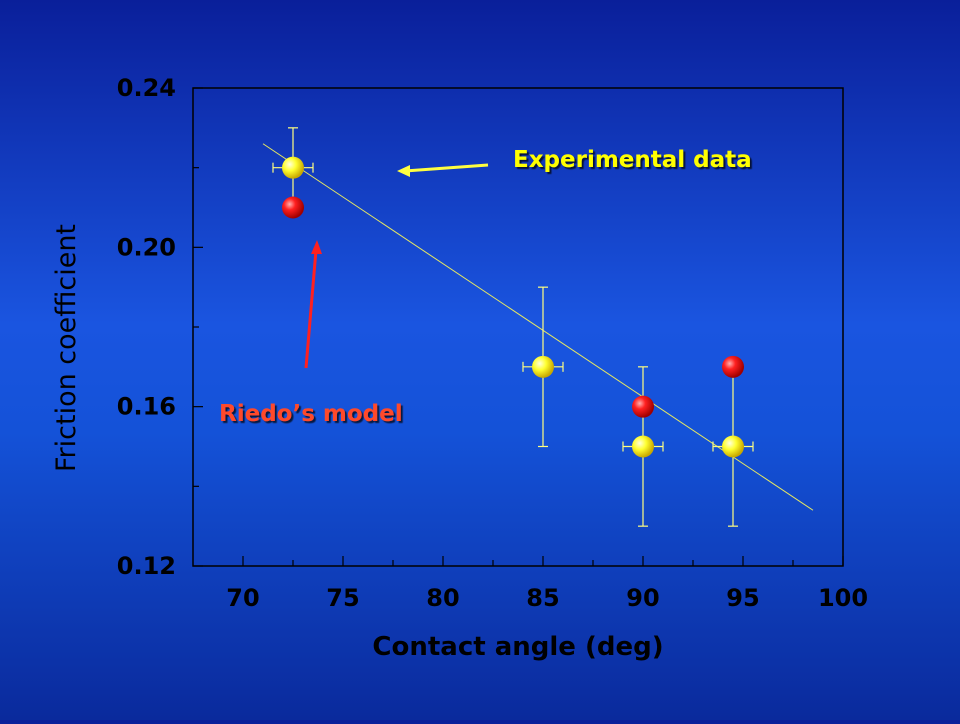 This screenshot has width=960, height=724. Describe the element at coordinates (316, 247) in the screenshot. I see `riedos-model-arrowhead` at that location.